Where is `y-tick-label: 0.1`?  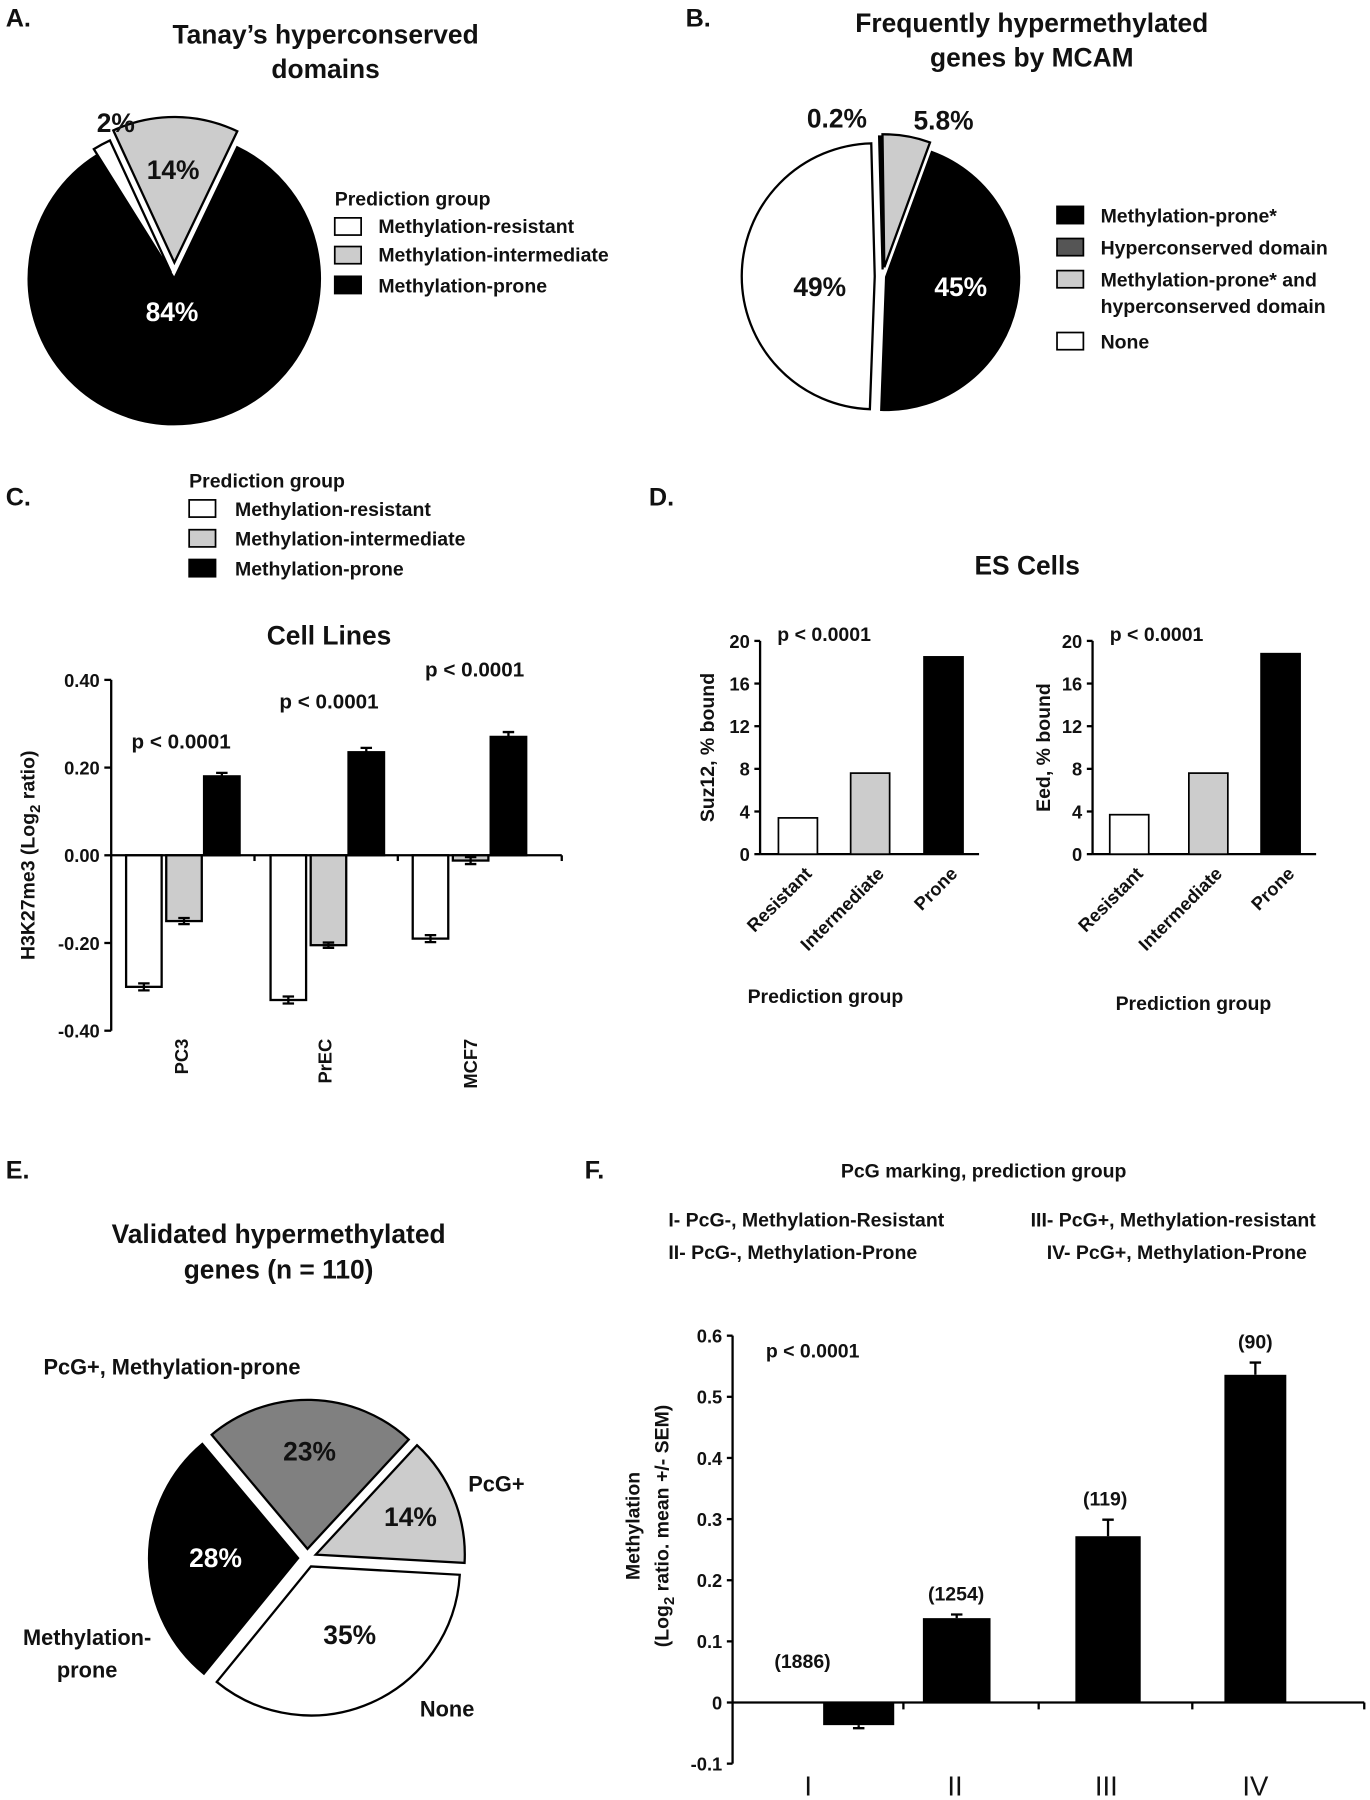
y-tick-label: 0.1 is located at coordinates (709, 1641).